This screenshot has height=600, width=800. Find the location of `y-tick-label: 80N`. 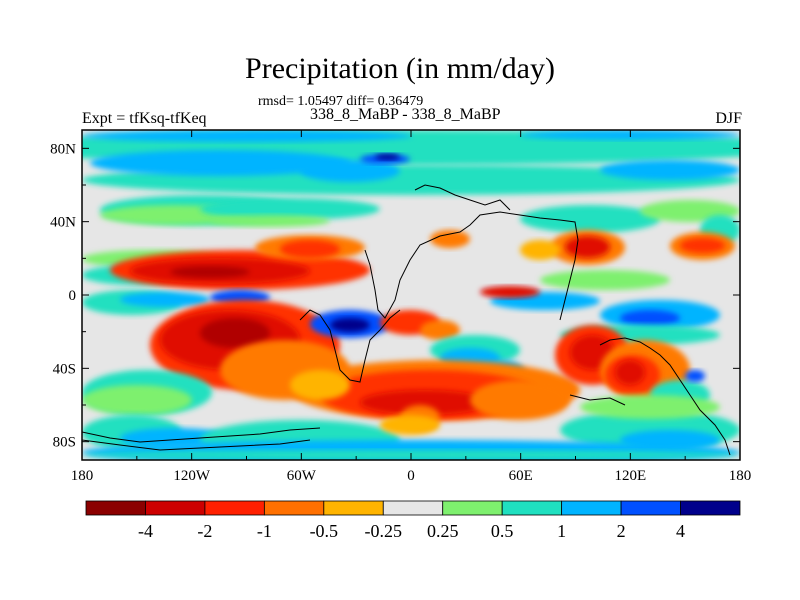

y-tick-label: 80N is located at coordinates (63, 149).